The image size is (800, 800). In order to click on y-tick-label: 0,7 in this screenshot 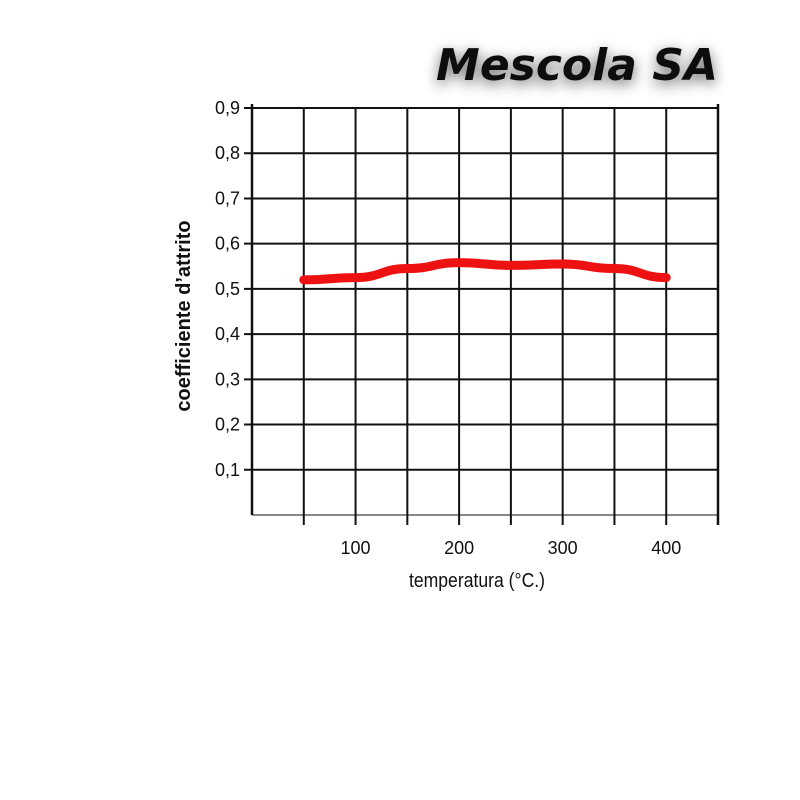, I will do `click(227, 198)`.